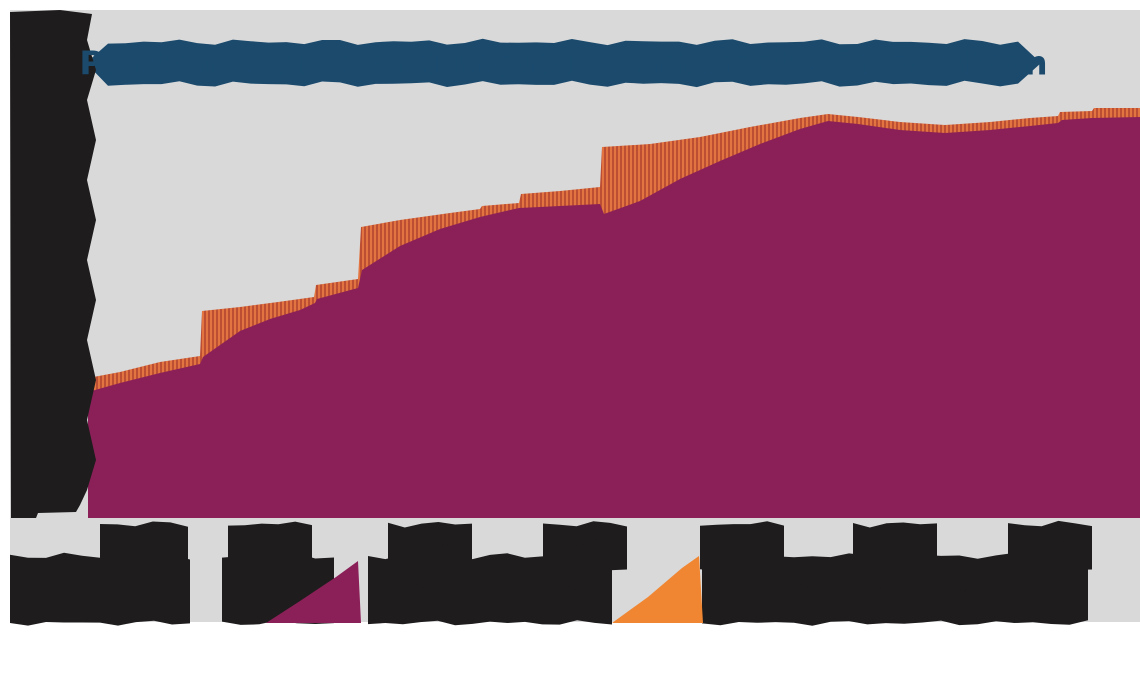 This screenshot has height=684, width=1140. Describe the element at coordinates (563, 63) in the screenshot. I see `title-banner-blob` at that location.